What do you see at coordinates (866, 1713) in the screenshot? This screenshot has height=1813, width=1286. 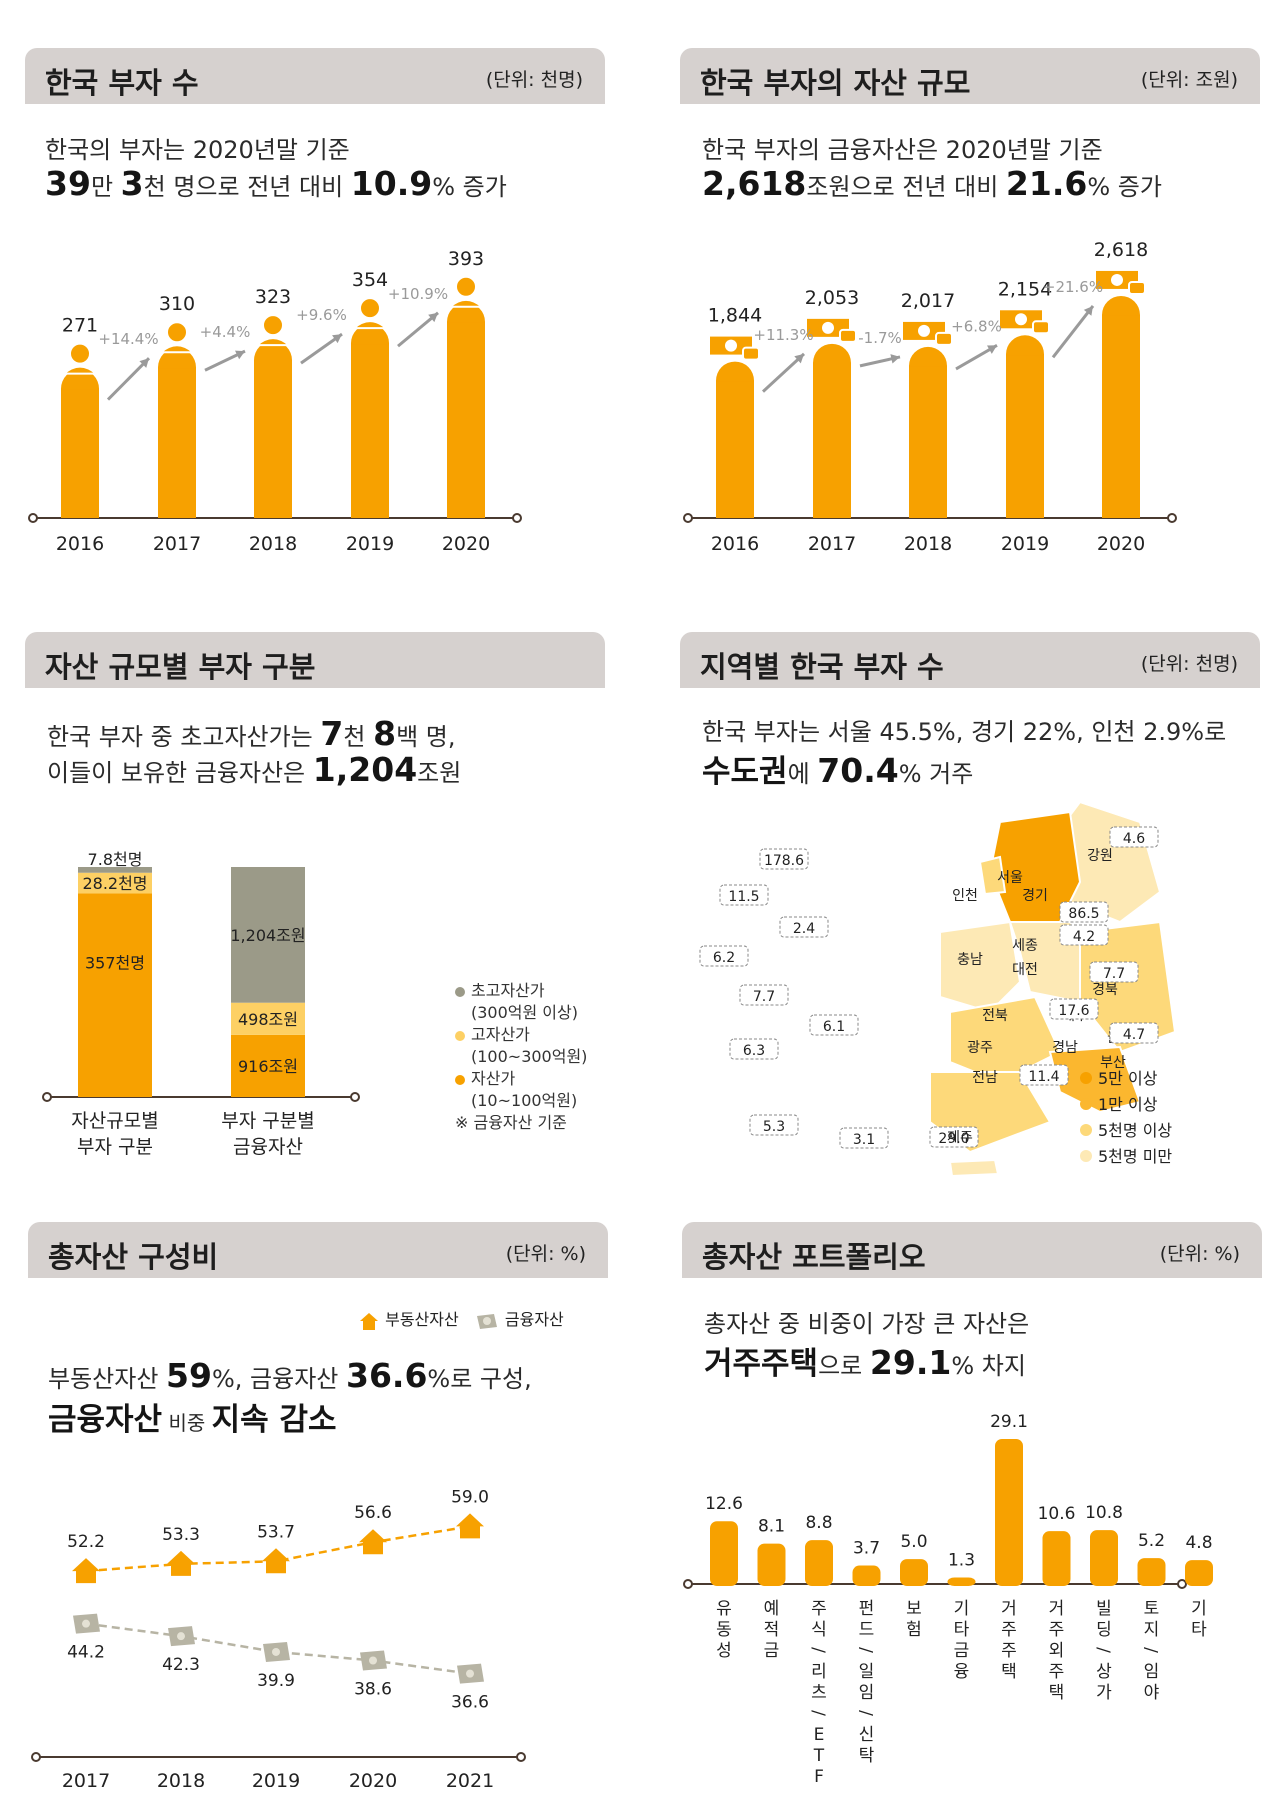 I see `category-char: /` at bounding box center [866, 1713].